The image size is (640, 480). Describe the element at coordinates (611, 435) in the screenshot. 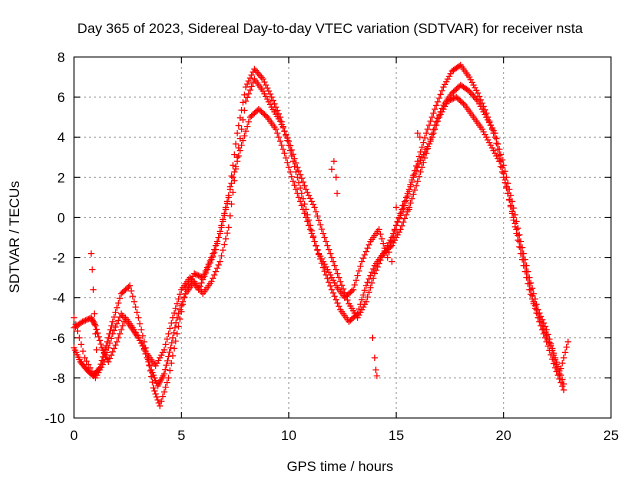

I see `x-tick-label: 25` at that location.